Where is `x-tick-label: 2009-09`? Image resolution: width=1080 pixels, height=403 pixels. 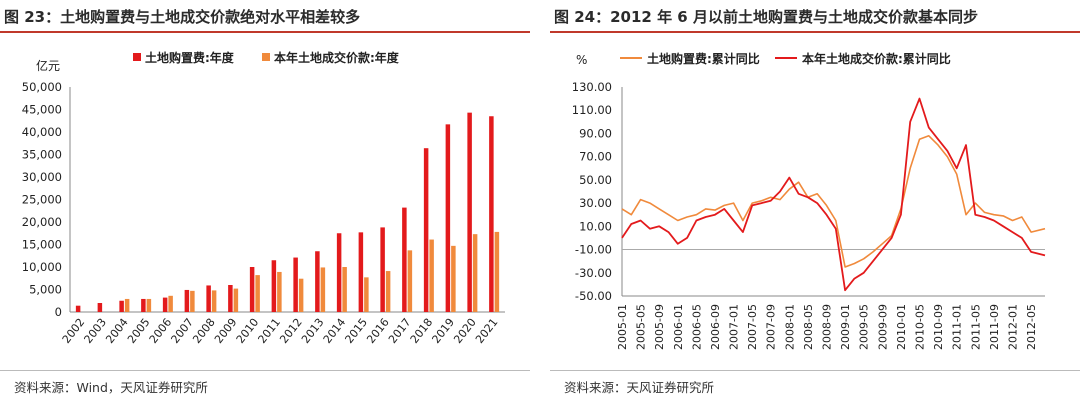 x-tick-label: 2009-09 is located at coordinates (882, 327).